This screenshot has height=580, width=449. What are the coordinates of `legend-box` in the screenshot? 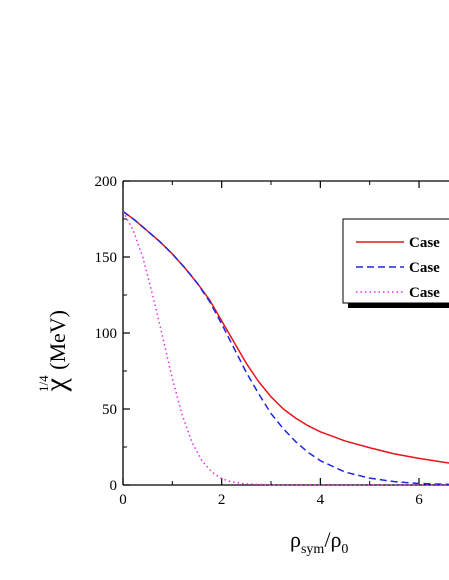 It's located at (395, 261).